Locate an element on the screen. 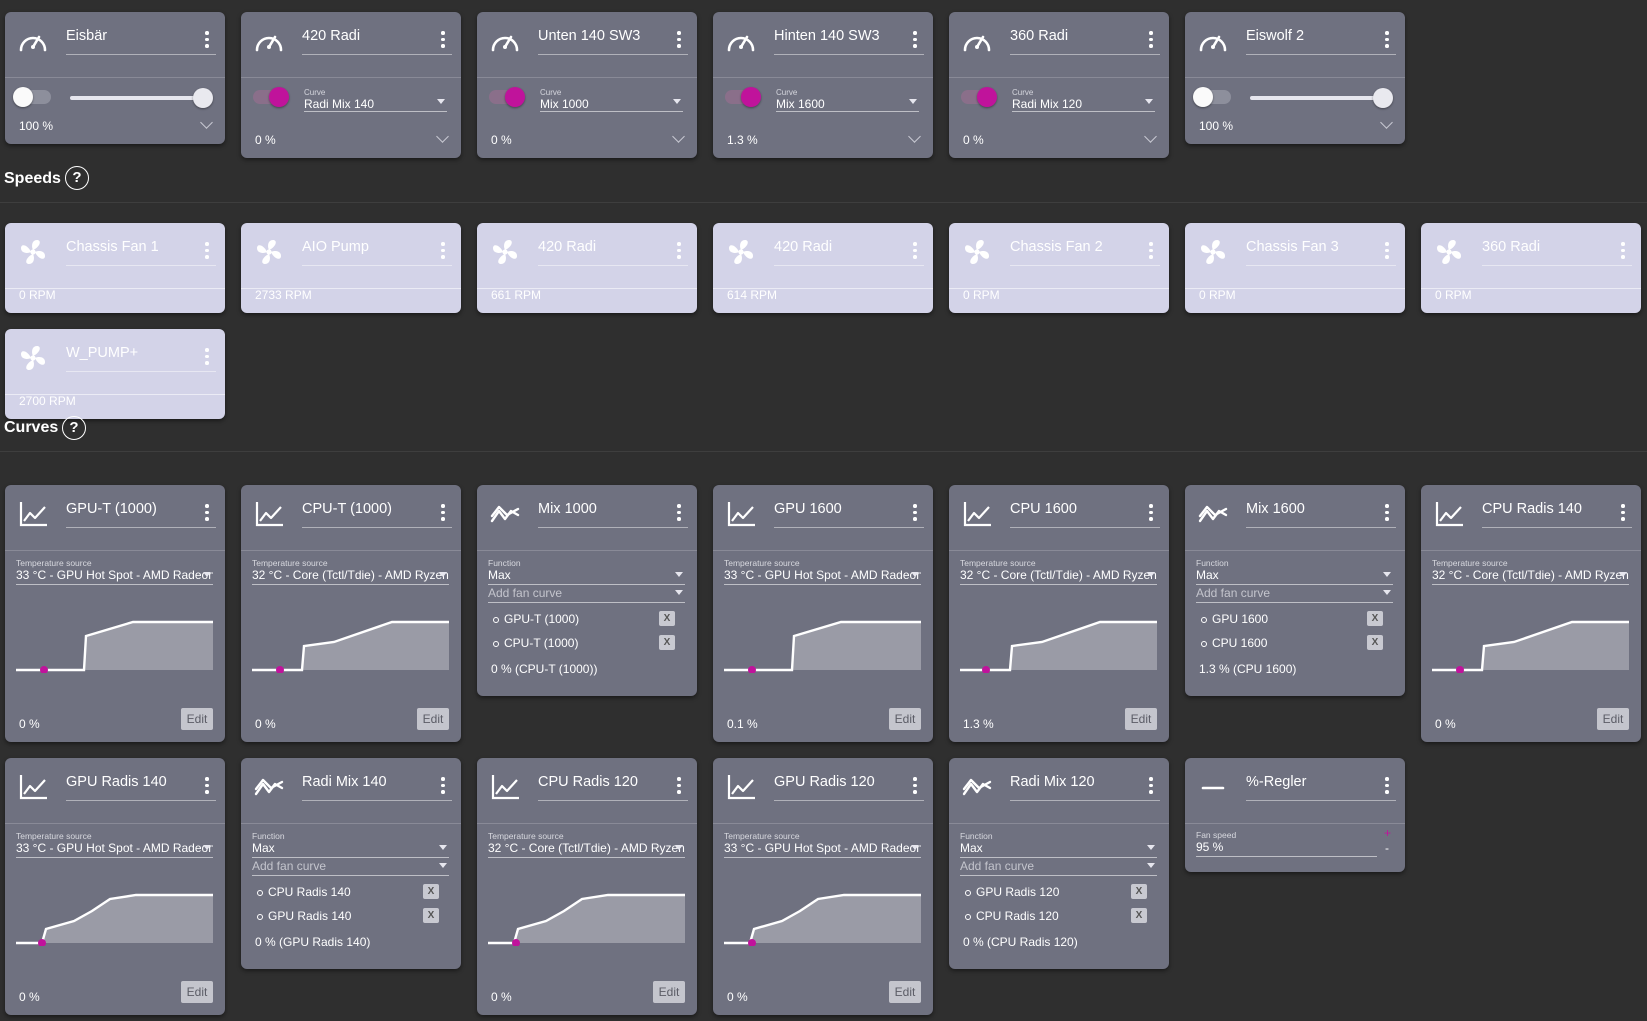 This screenshot has height=1021, width=1647. card-name: Chassis Fan 2 is located at coordinates (1085, 252).